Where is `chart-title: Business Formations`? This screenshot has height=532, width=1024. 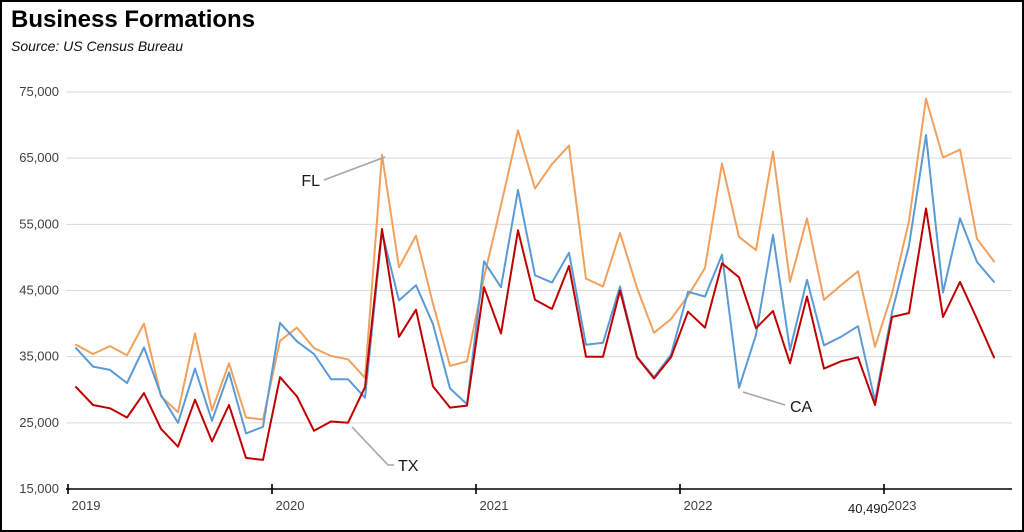 chart-title: Business Formations is located at coordinates (133, 19).